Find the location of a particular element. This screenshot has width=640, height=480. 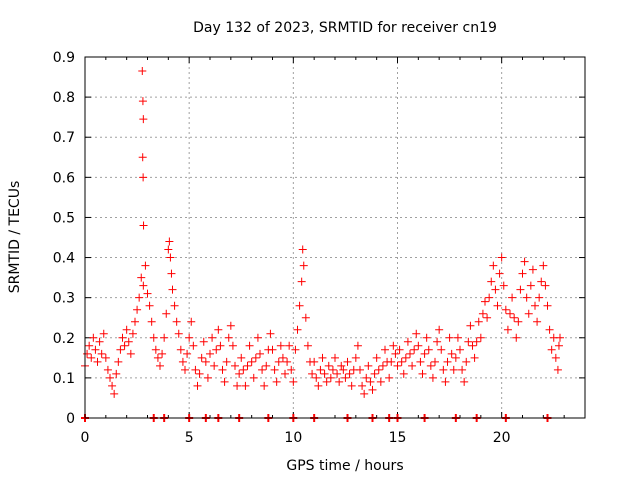

x-tick-label: 15 is located at coordinates (398, 438).